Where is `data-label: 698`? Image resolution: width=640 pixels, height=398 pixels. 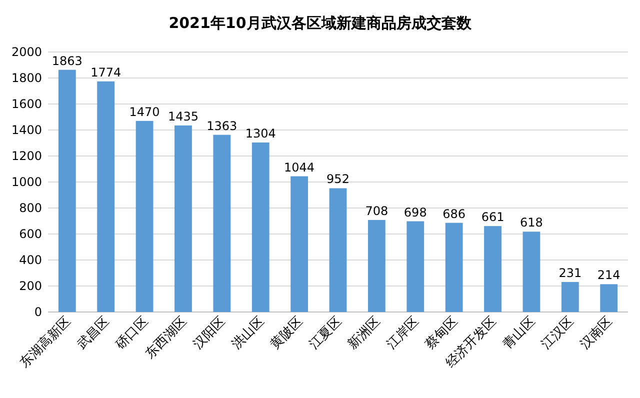 data-label: 698 is located at coordinates (415, 212).